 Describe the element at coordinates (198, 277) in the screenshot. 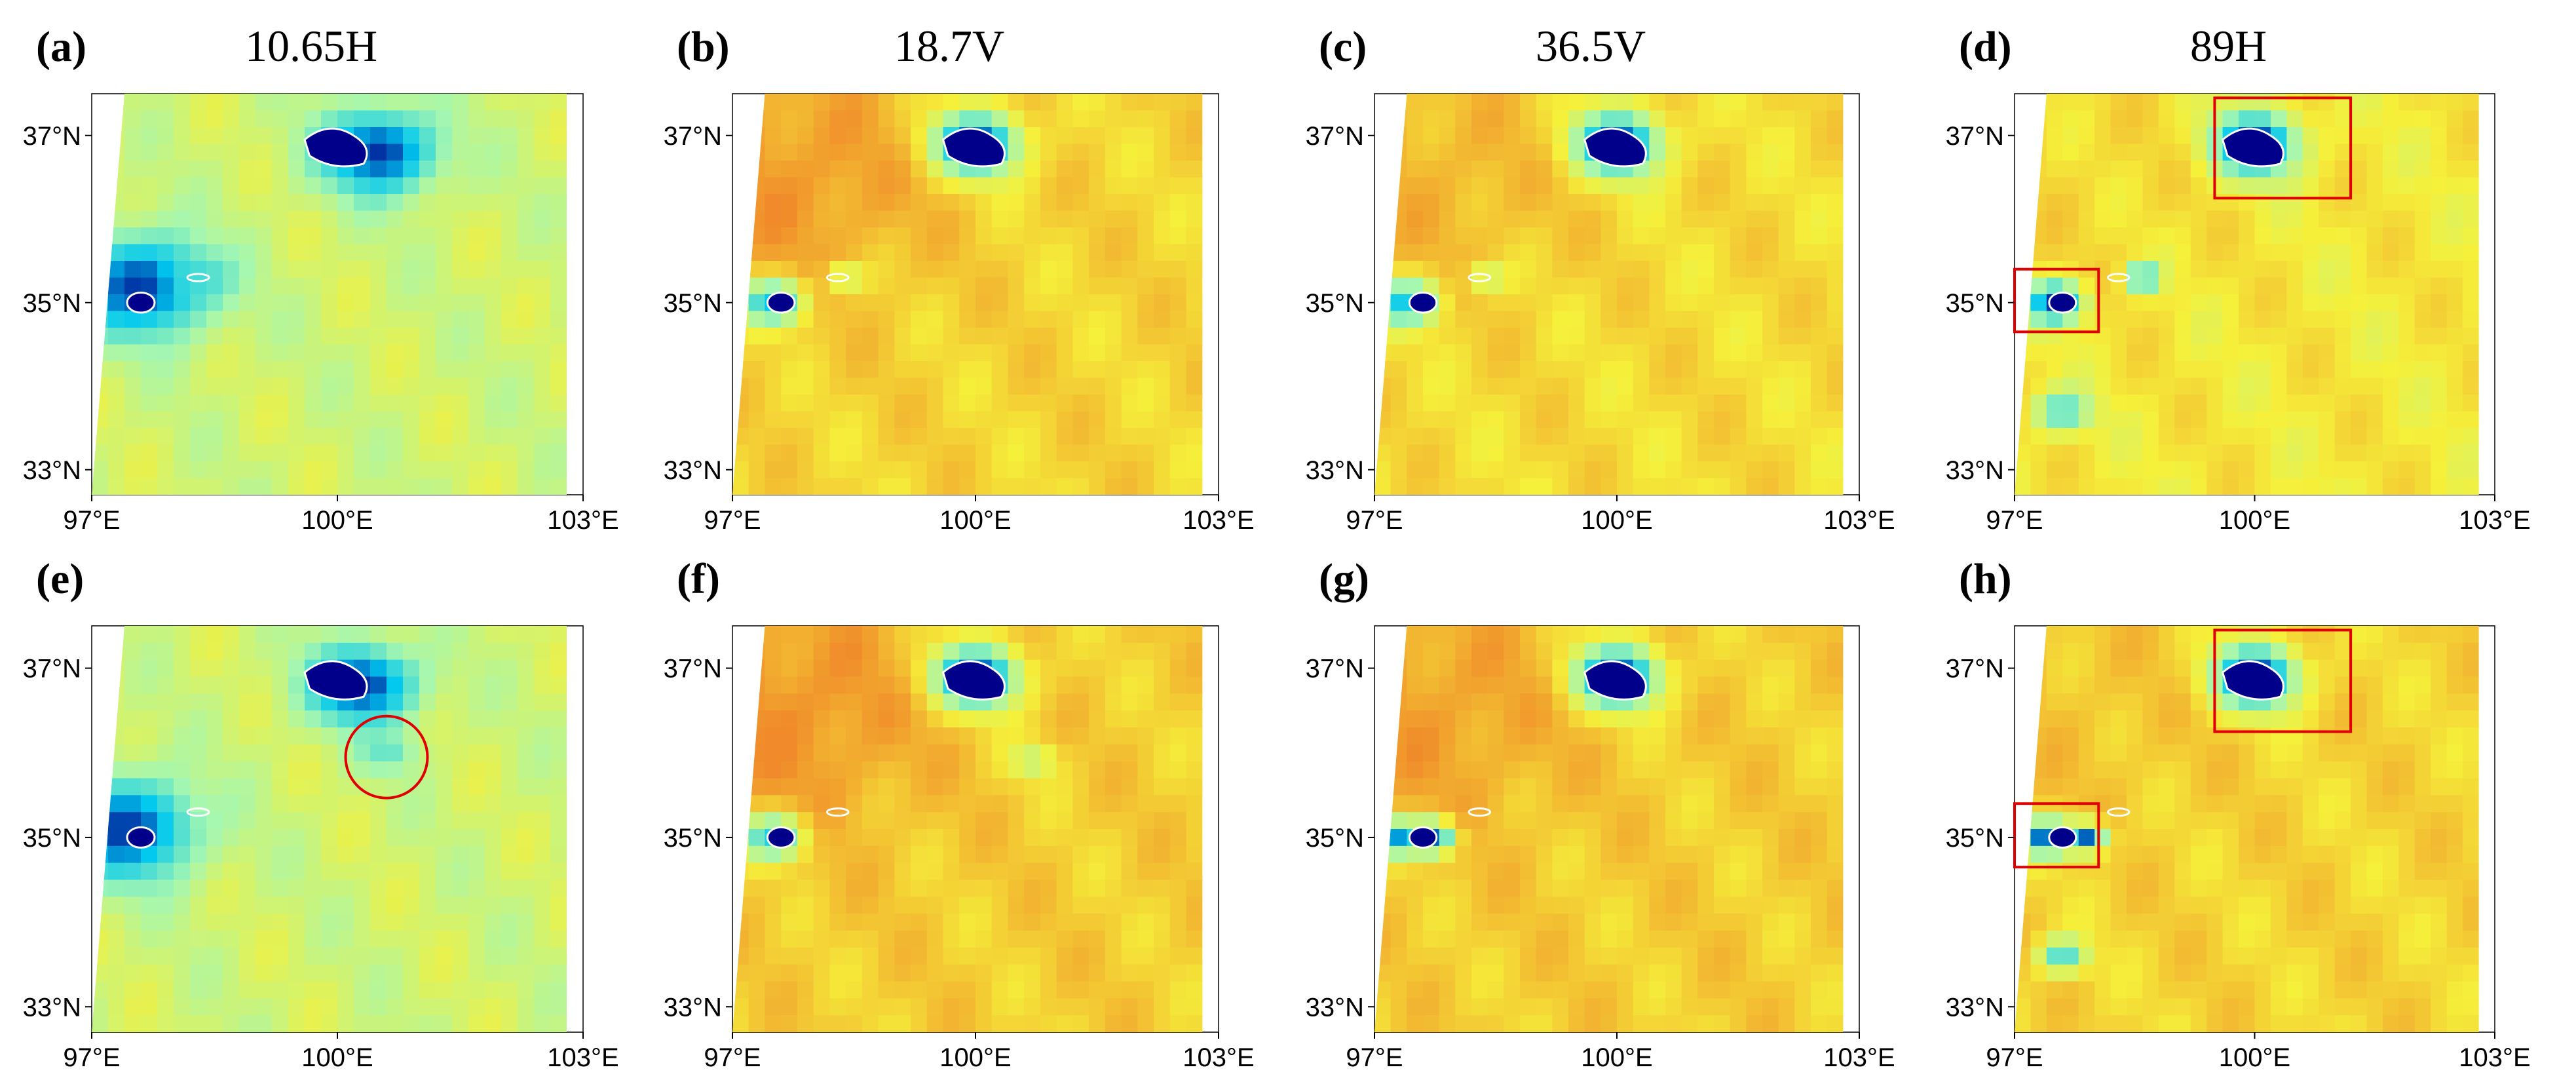

I see `lake-ngoring-outline` at that location.